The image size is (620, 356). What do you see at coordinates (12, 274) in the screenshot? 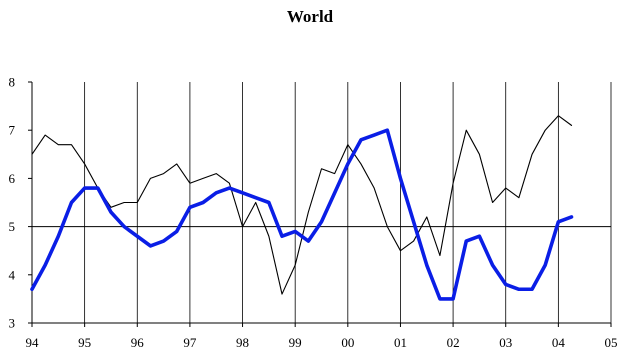
I see `y-tick-label-4: 4` at bounding box center [12, 274].